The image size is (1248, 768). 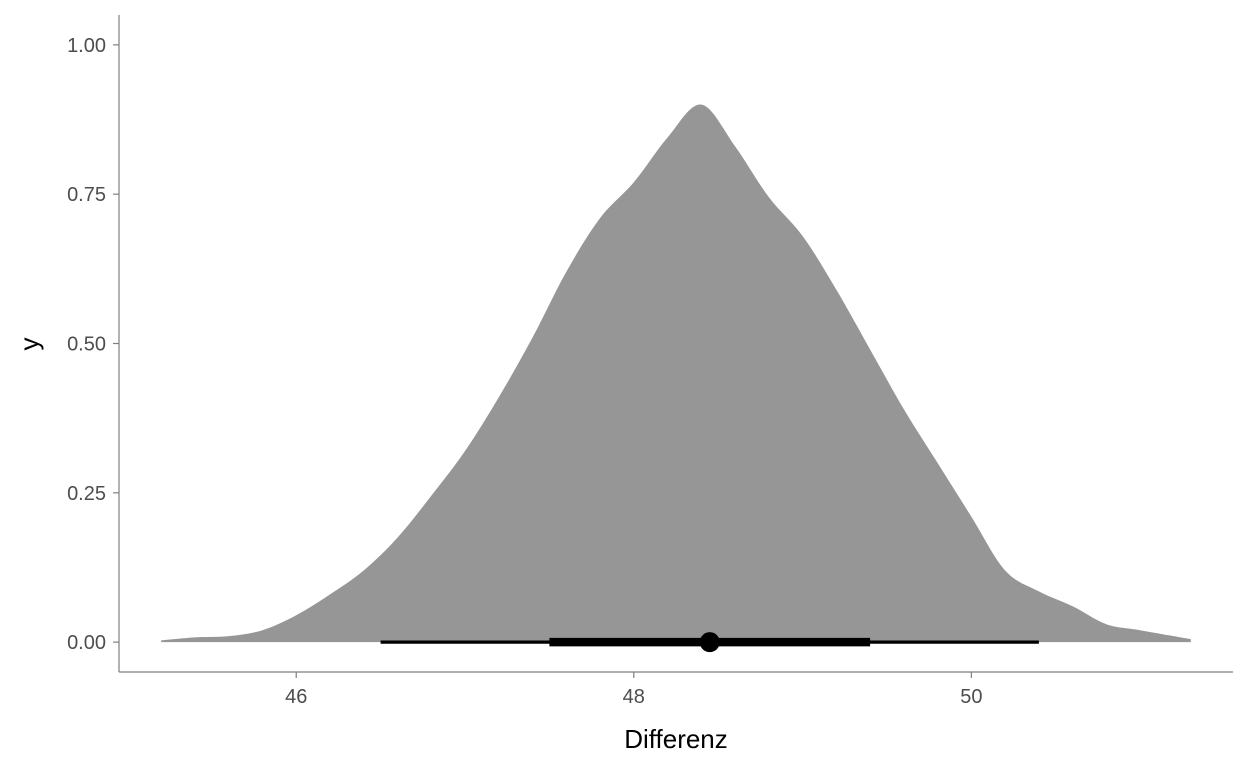 What do you see at coordinates (709, 642) in the screenshot?
I see `median-point` at bounding box center [709, 642].